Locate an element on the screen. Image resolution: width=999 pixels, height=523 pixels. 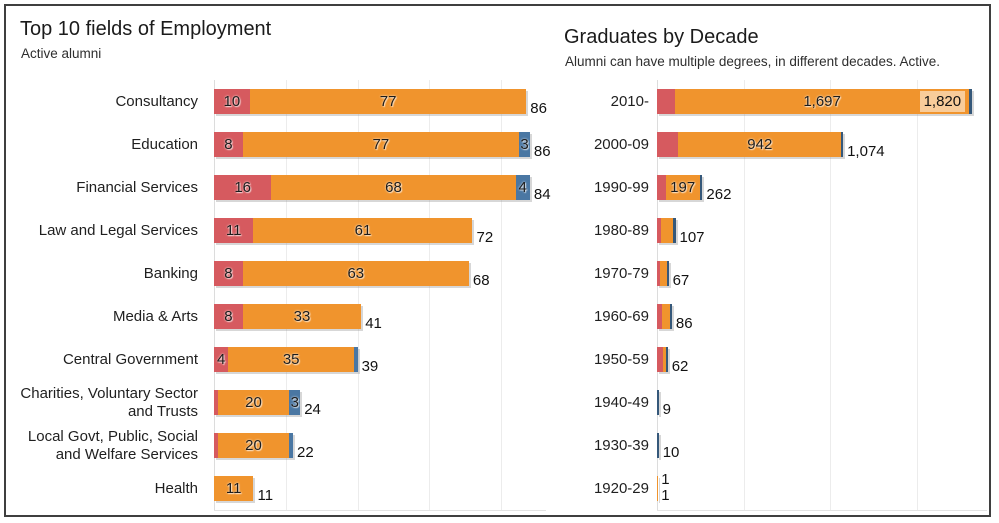
category-label: Health is located at coordinates (176, 488).